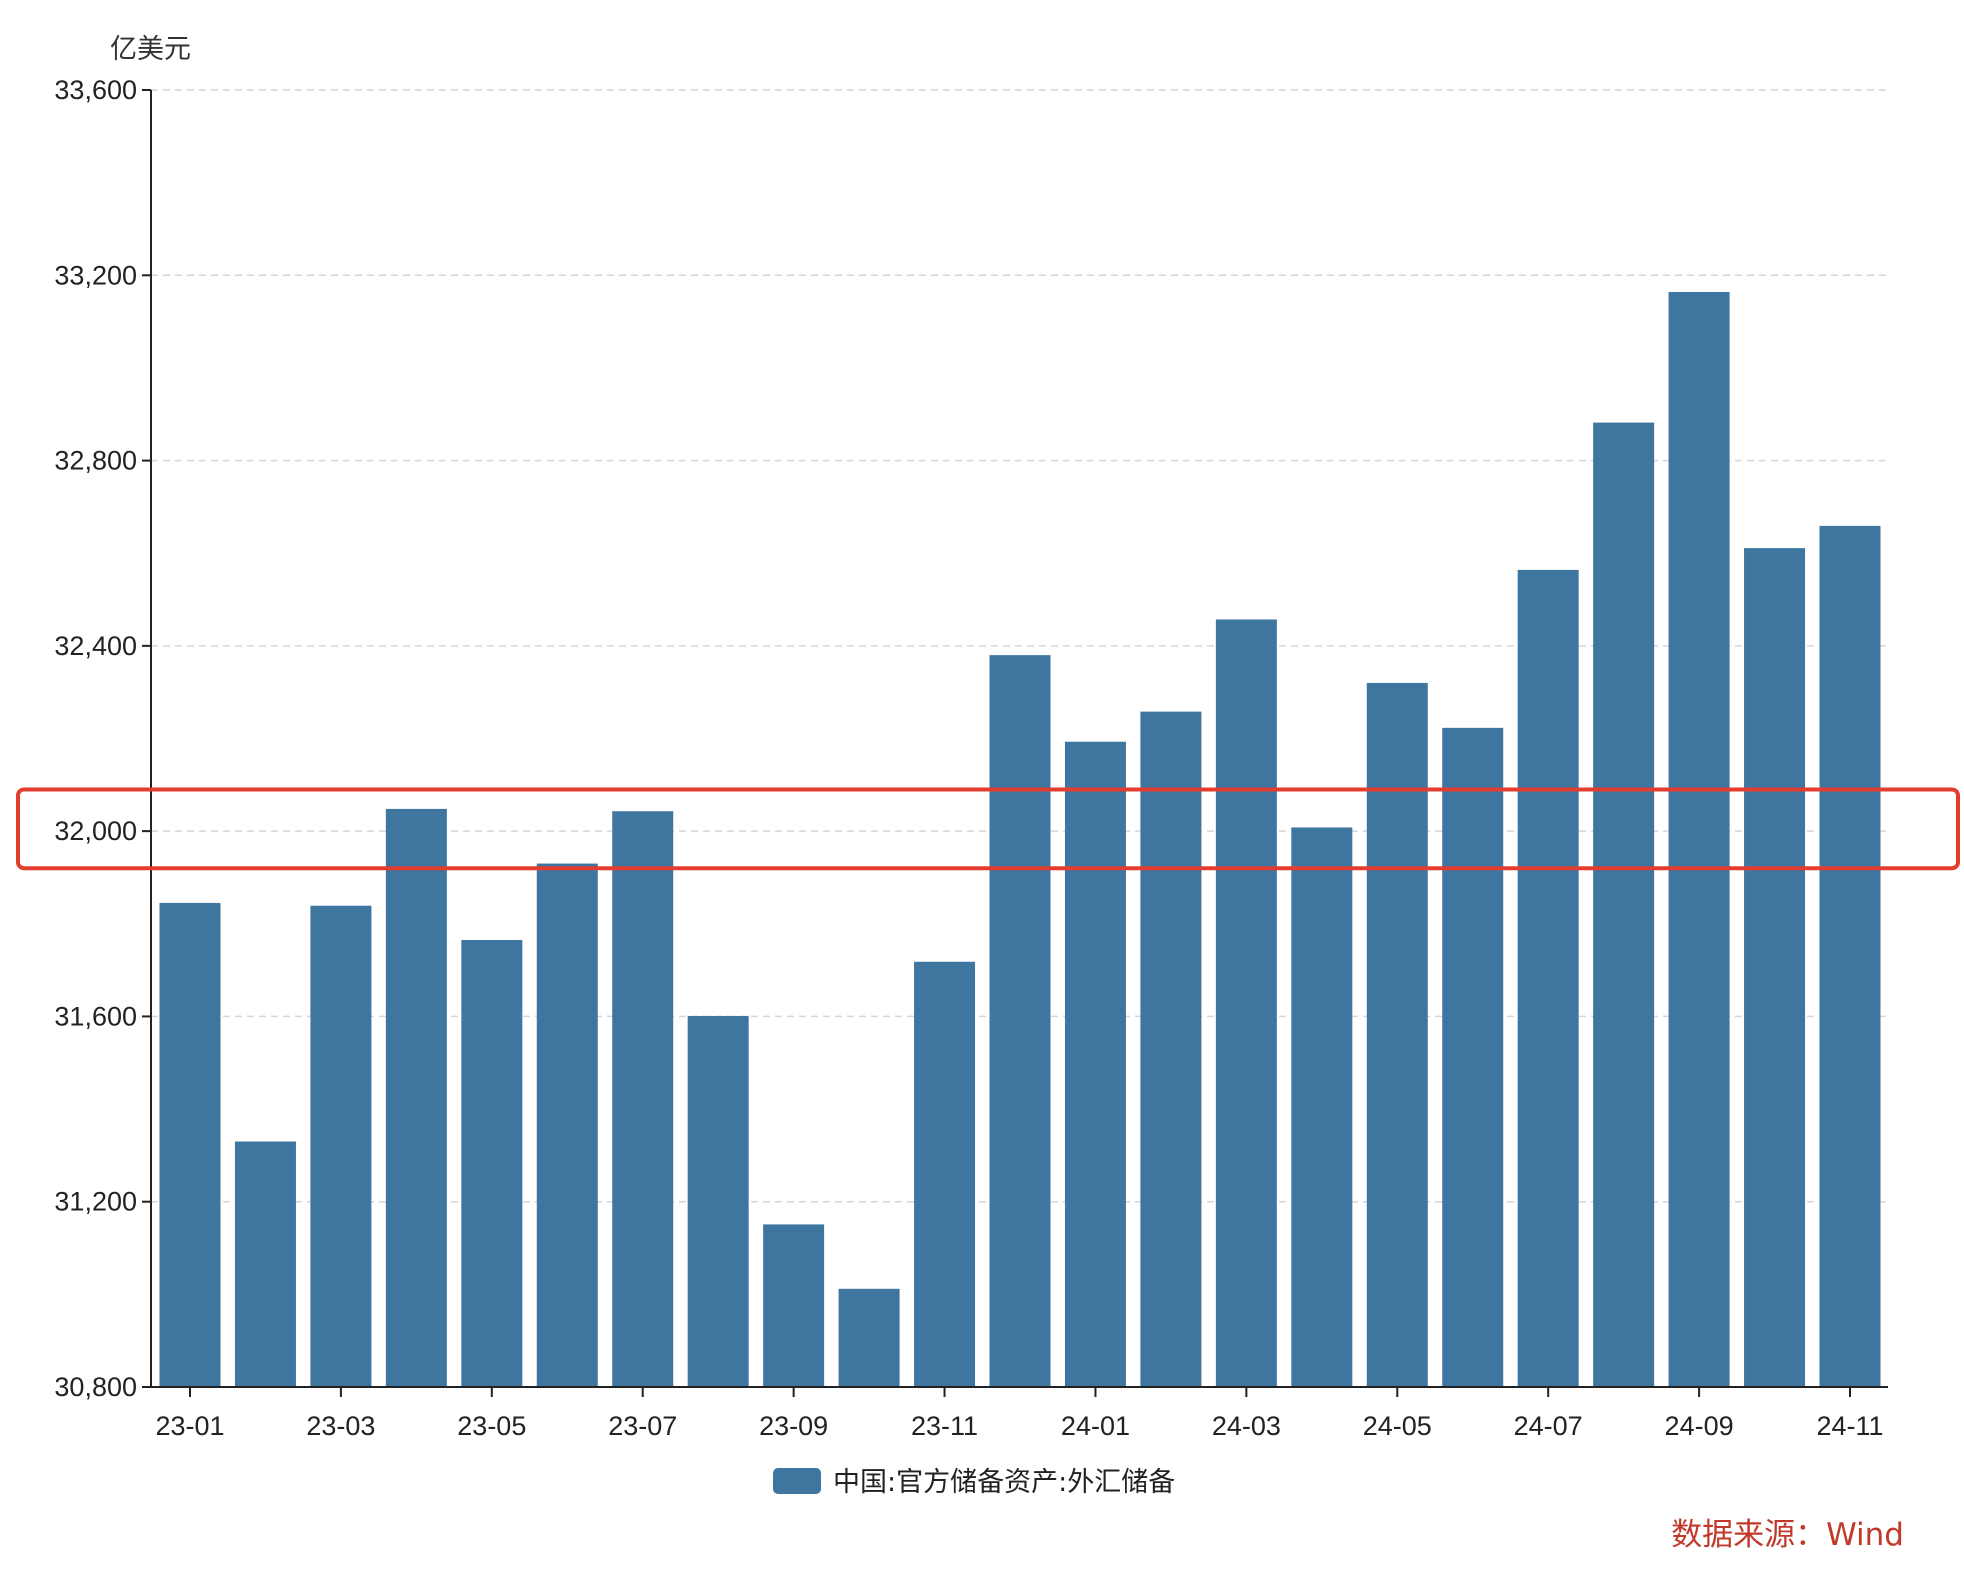 Image resolution: width=1964 pixels, height=1578 pixels. Describe the element at coordinates (1787, 1535) in the screenshot. I see `source-note: 数据来源：Wind` at that location.